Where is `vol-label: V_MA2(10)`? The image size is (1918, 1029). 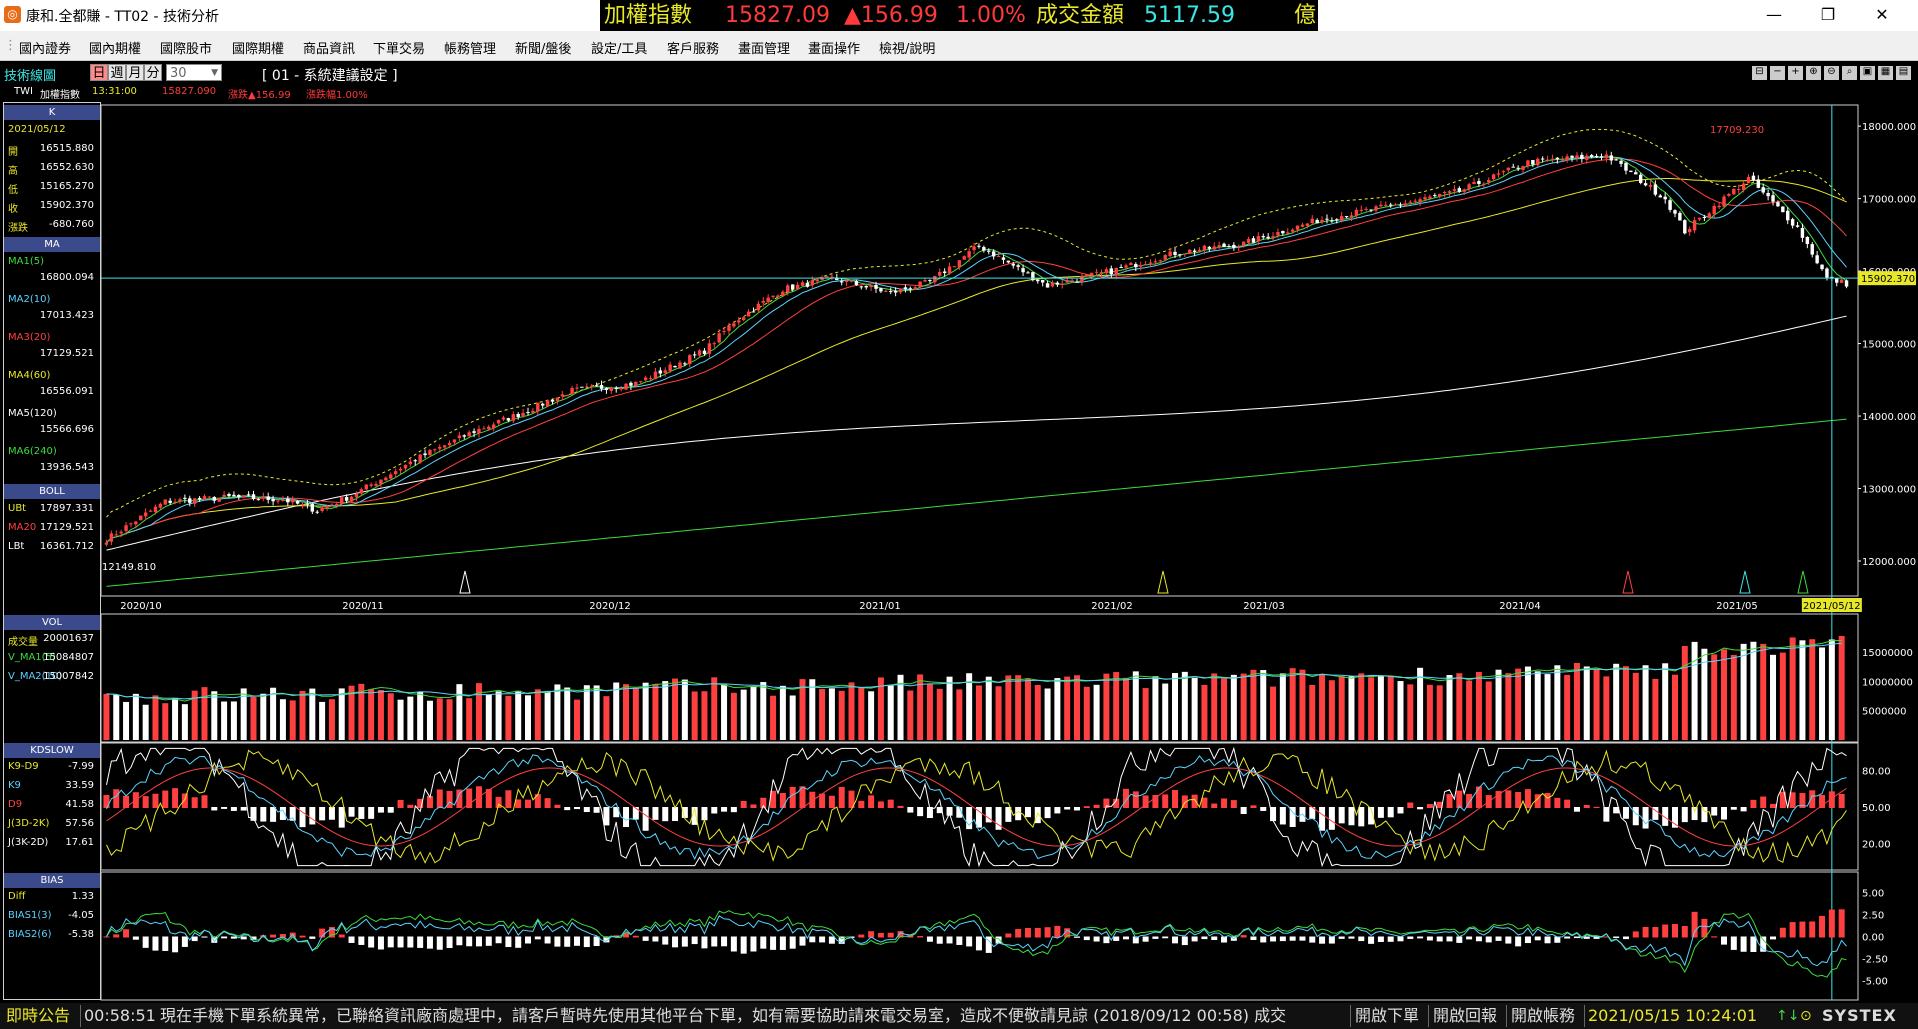
vol-label: V_MA2(10) is located at coordinates (35, 676).